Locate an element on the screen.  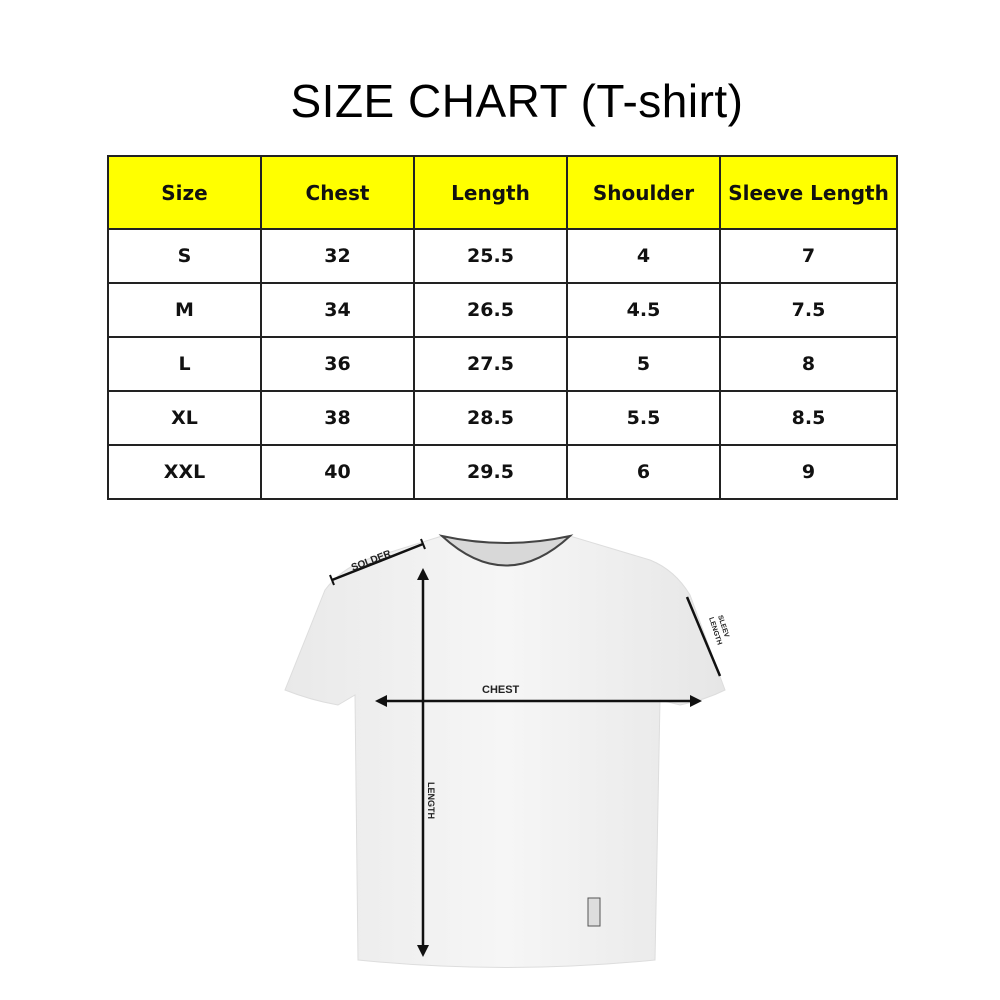
table-cell: 40 is located at coordinates (337, 472).